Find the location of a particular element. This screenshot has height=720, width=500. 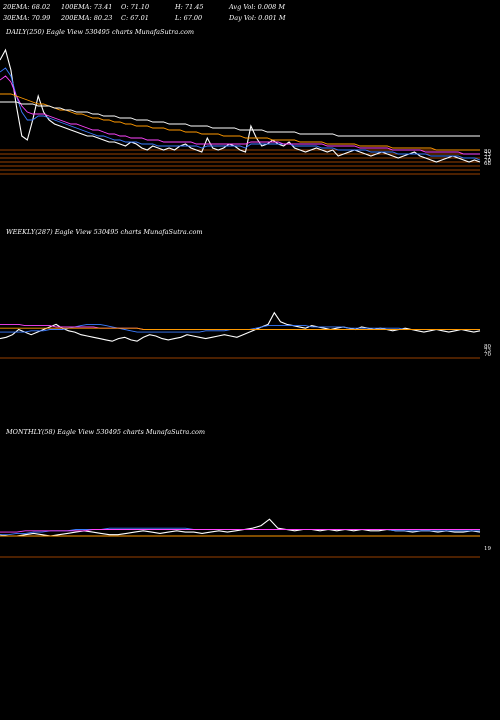

monthly-chart: 19 is located at coordinates (245, 538).